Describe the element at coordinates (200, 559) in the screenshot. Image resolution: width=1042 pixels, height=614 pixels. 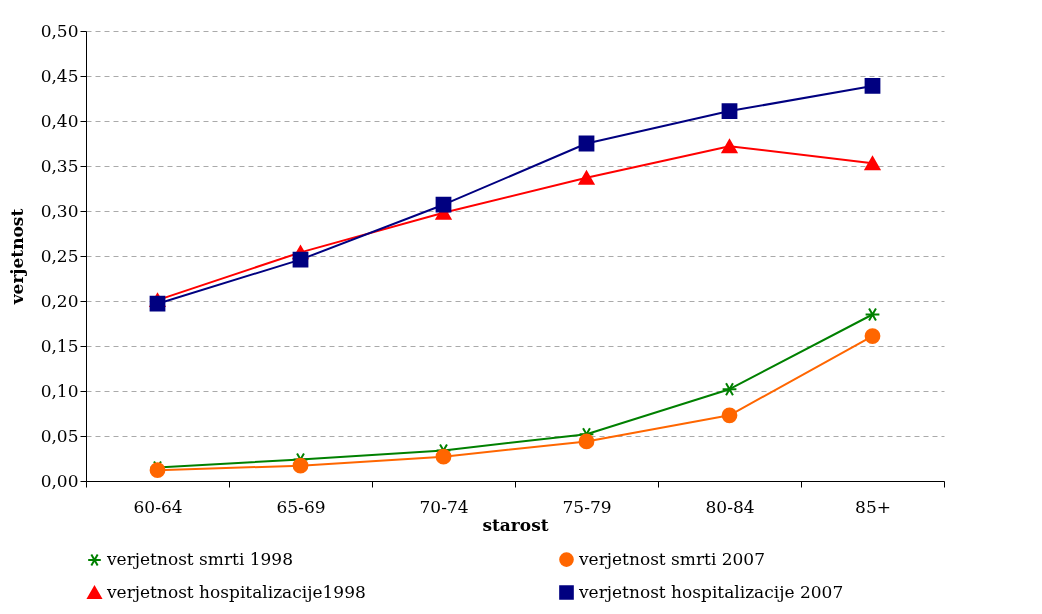
I see `legend-label: verjetnost smrti 1998` at that location.